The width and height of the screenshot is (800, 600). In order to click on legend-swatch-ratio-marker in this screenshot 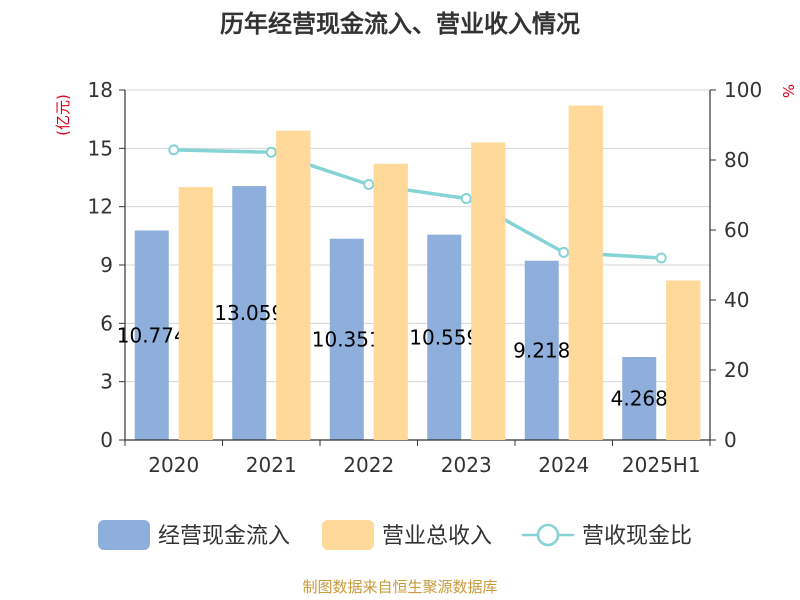, I will do `click(548, 535)`.